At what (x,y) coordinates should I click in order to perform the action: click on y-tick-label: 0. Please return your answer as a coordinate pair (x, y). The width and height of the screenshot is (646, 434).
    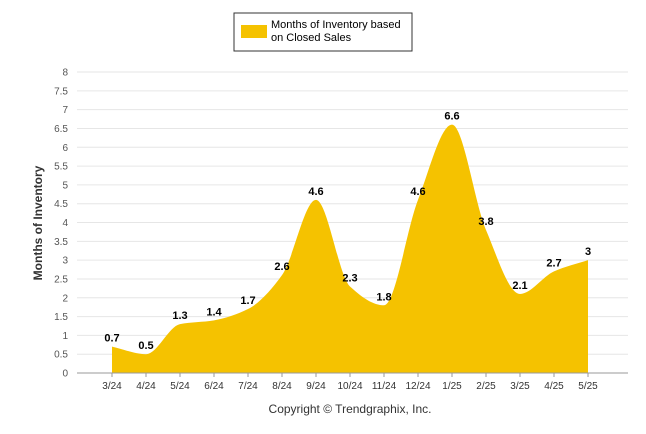
    Looking at the image, I should click on (65, 374).